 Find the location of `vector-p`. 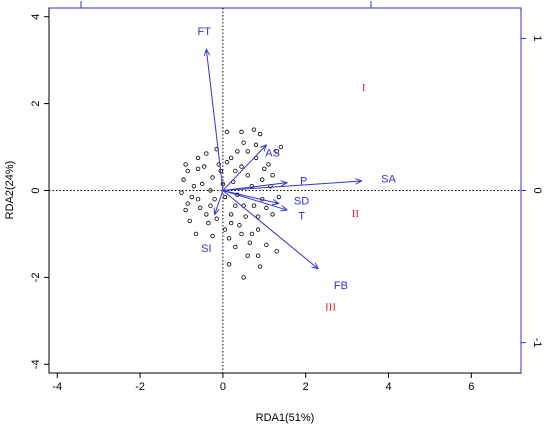

vector-p is located at coordinates (254, 187).